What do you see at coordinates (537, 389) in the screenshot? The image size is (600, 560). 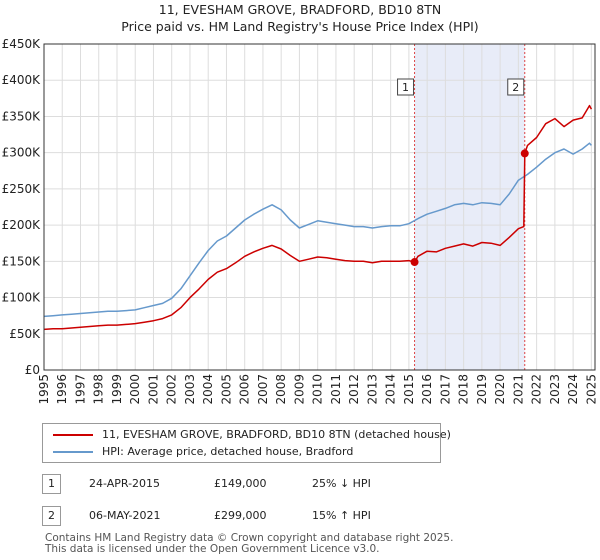 I see `x-tick-label: 2022` at bounding box center [537, 389].